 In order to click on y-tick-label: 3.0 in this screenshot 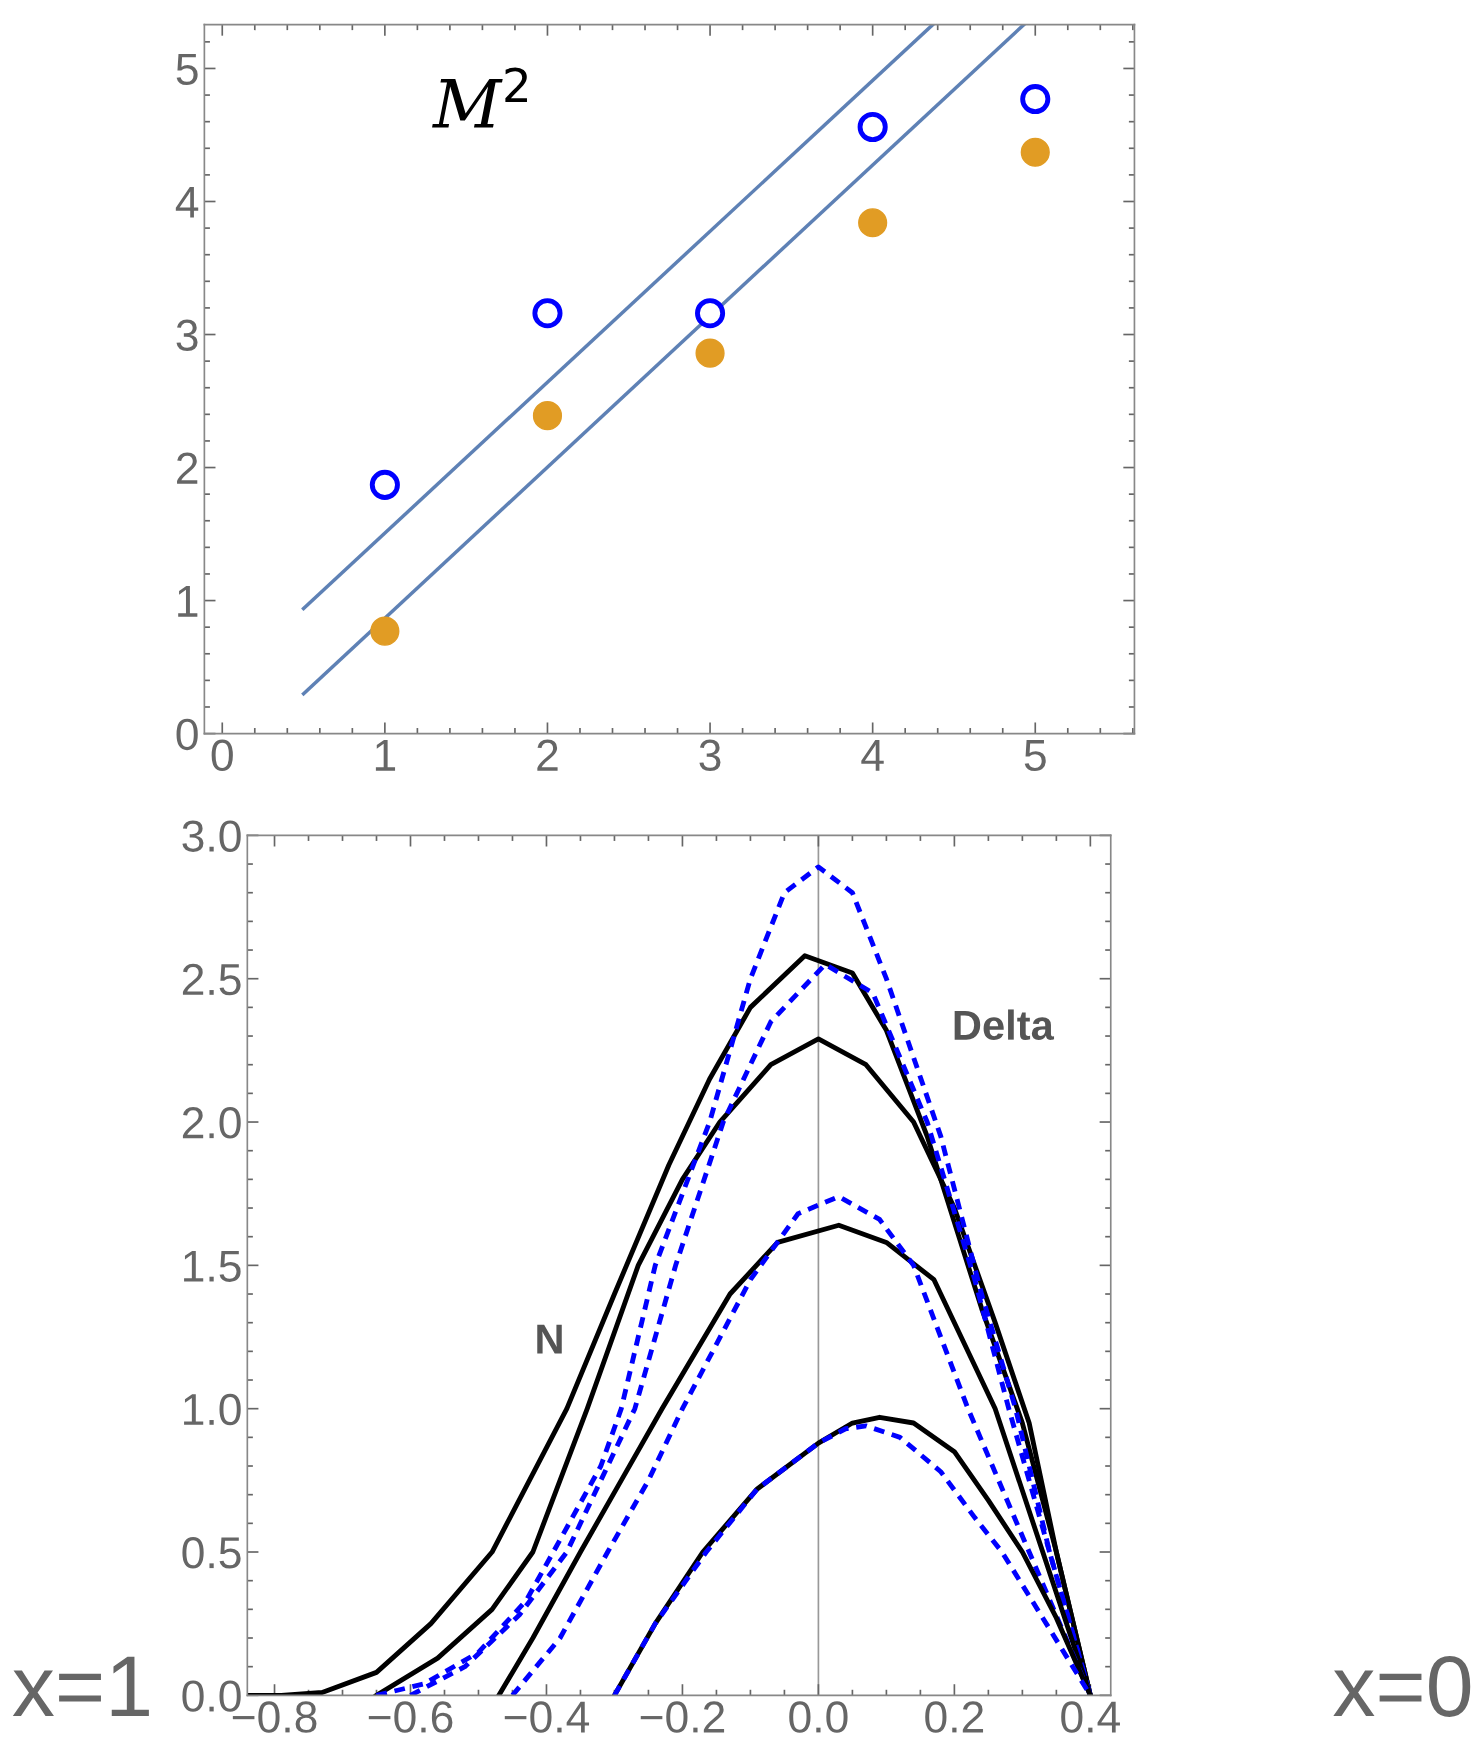, I will do `click(211, 836)`.